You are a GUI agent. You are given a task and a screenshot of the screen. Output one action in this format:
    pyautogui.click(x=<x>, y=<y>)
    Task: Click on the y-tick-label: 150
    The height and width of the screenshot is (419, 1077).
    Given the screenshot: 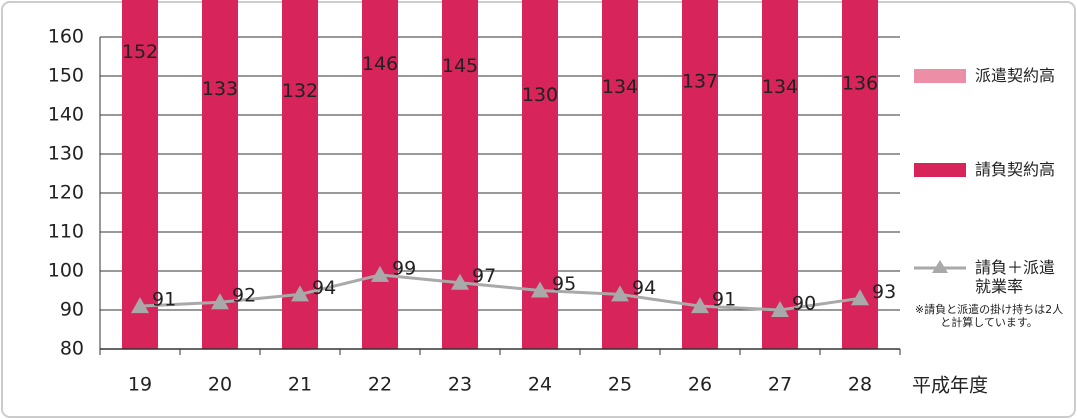 What is the action you would take?
    pyautogui.click(x=66, y=76)
    